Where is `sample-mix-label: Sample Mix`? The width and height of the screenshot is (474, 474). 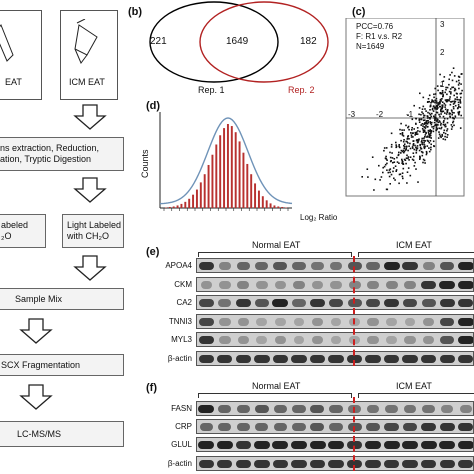 sample-mix-label: Sample Mix is located at coordinates (39, 299).